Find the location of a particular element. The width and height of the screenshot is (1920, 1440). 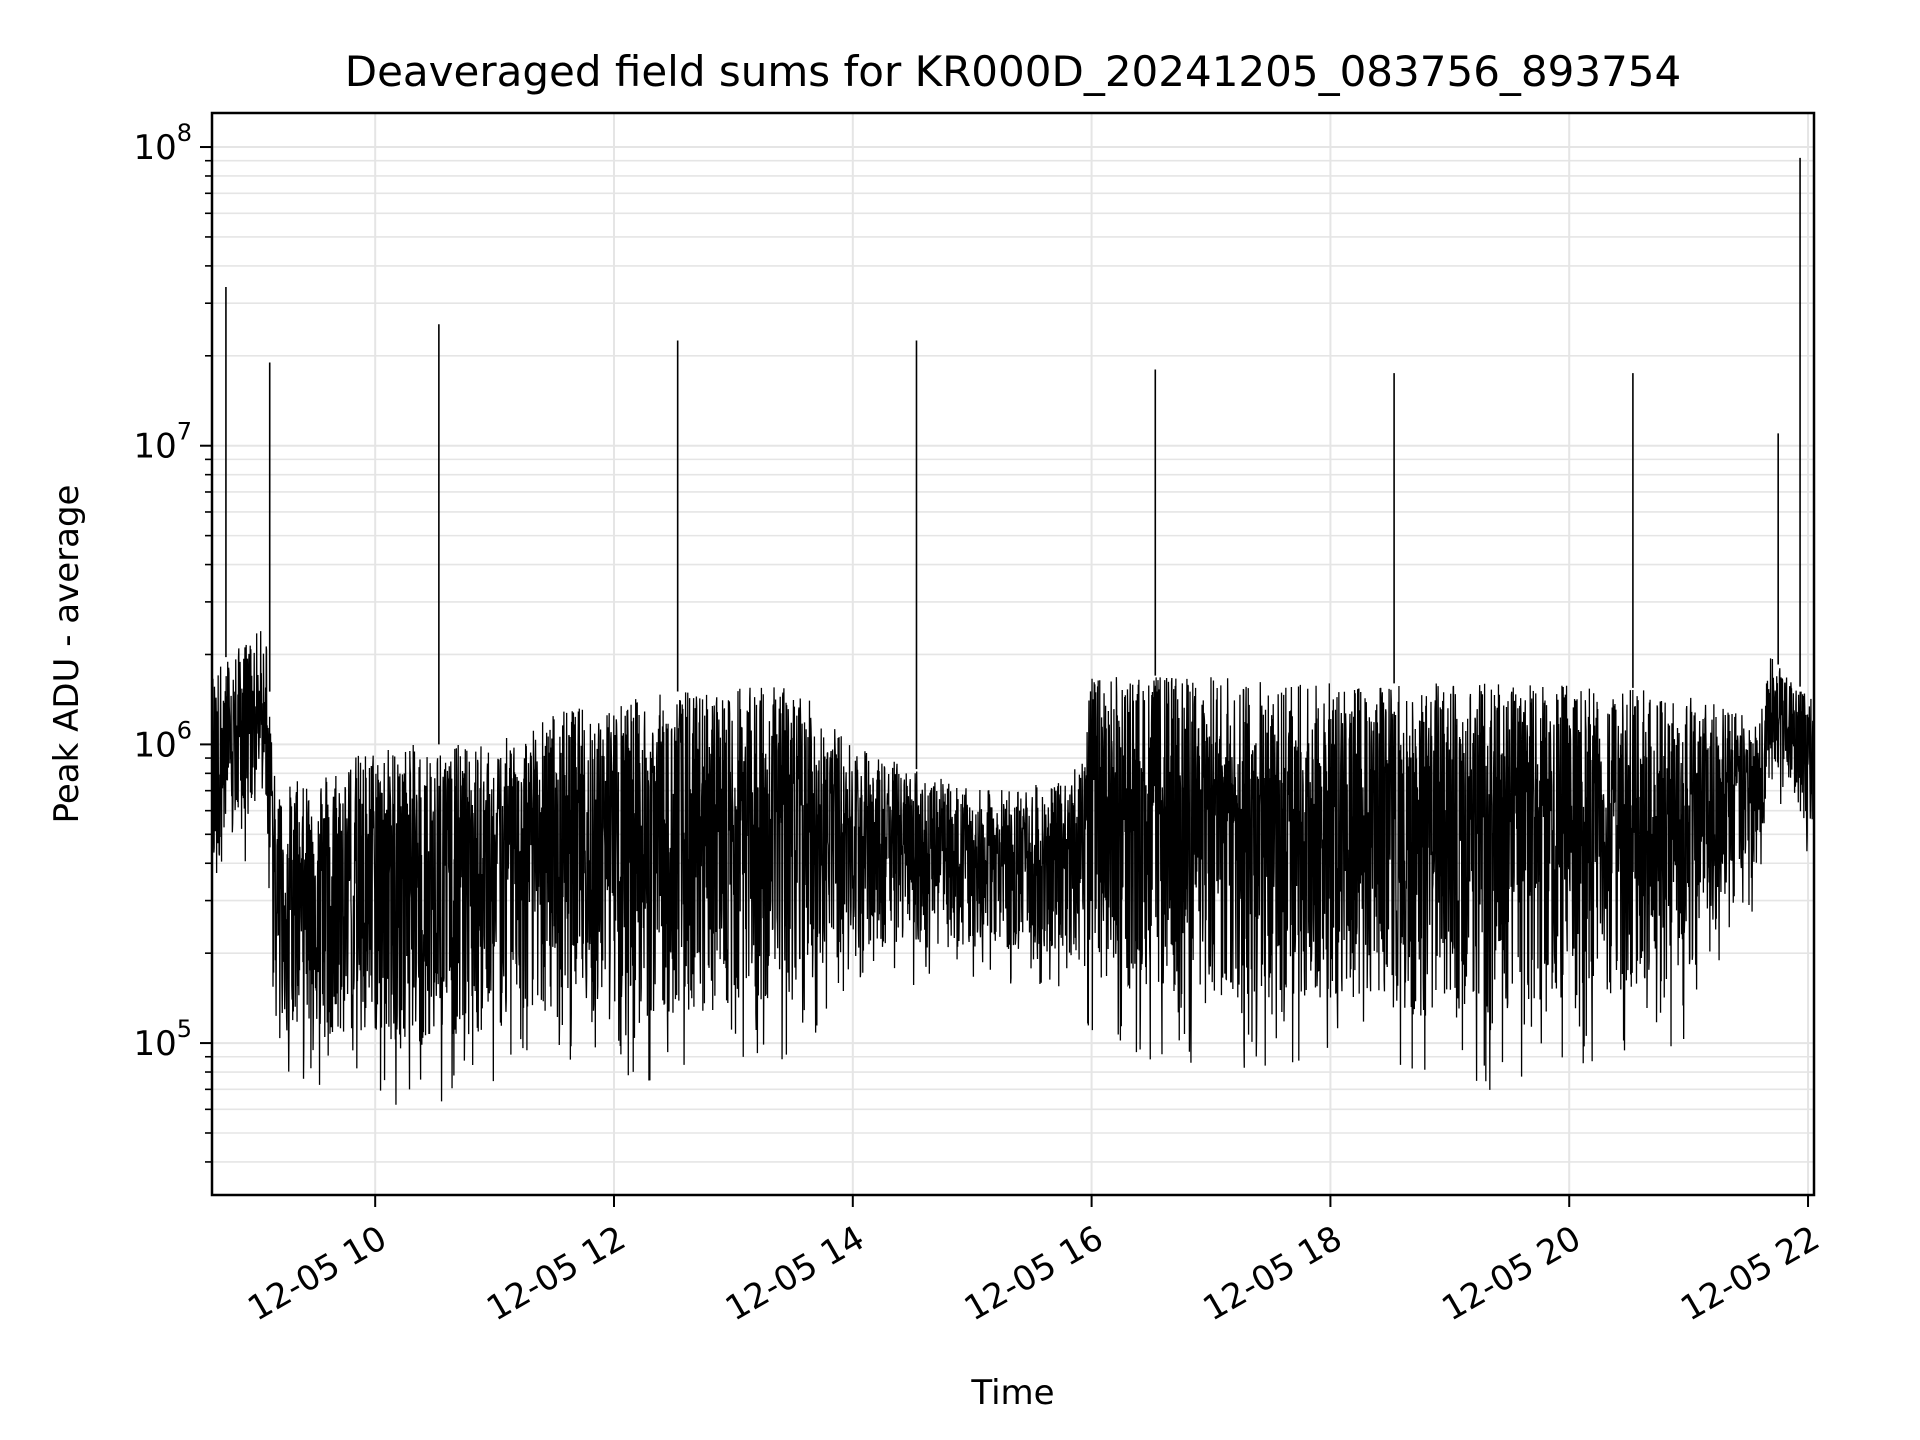

y-tick-label: 10⁸ is located at coordinates (162, 143).